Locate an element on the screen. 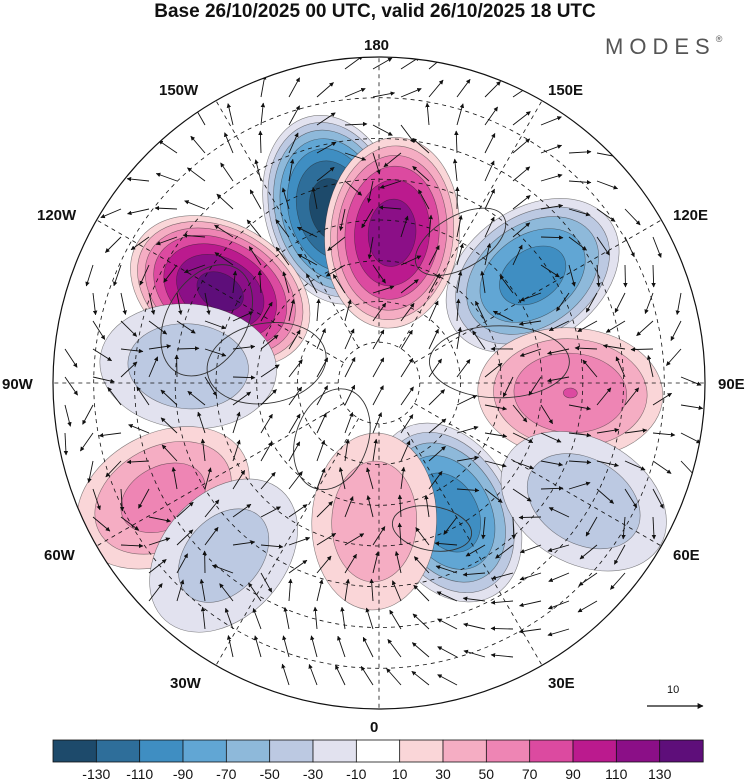  east-asia-coast is located at coordinates (460, 241).